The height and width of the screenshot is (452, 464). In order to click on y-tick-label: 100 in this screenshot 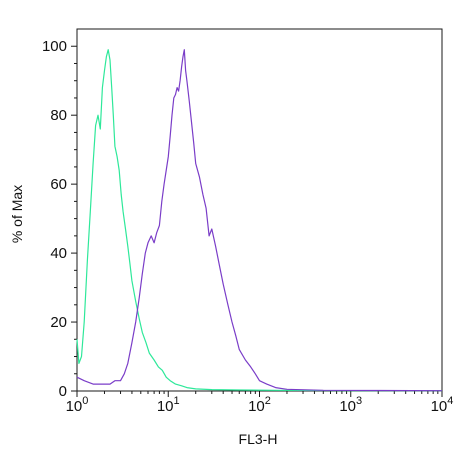, I will do `click(54, 46)`.